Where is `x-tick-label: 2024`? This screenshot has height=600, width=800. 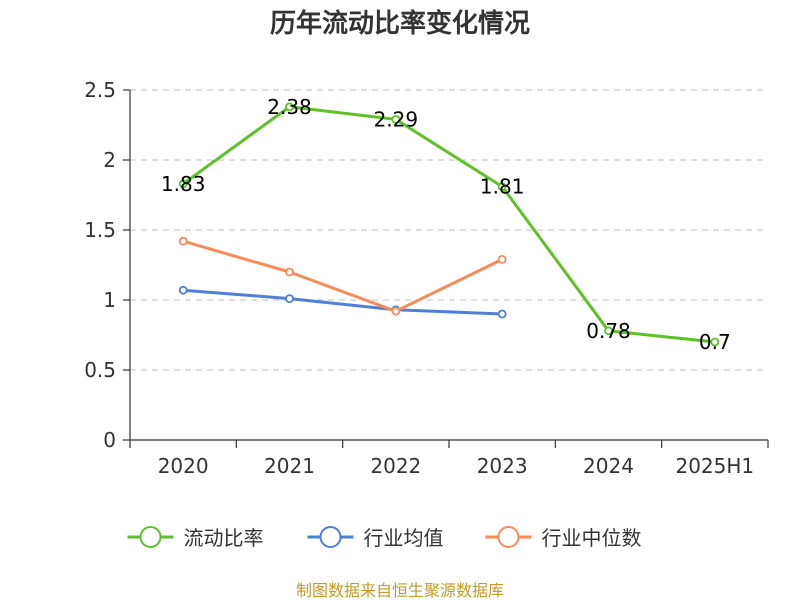
x-tick-label: 2024 is located at coordinates (608, 466).